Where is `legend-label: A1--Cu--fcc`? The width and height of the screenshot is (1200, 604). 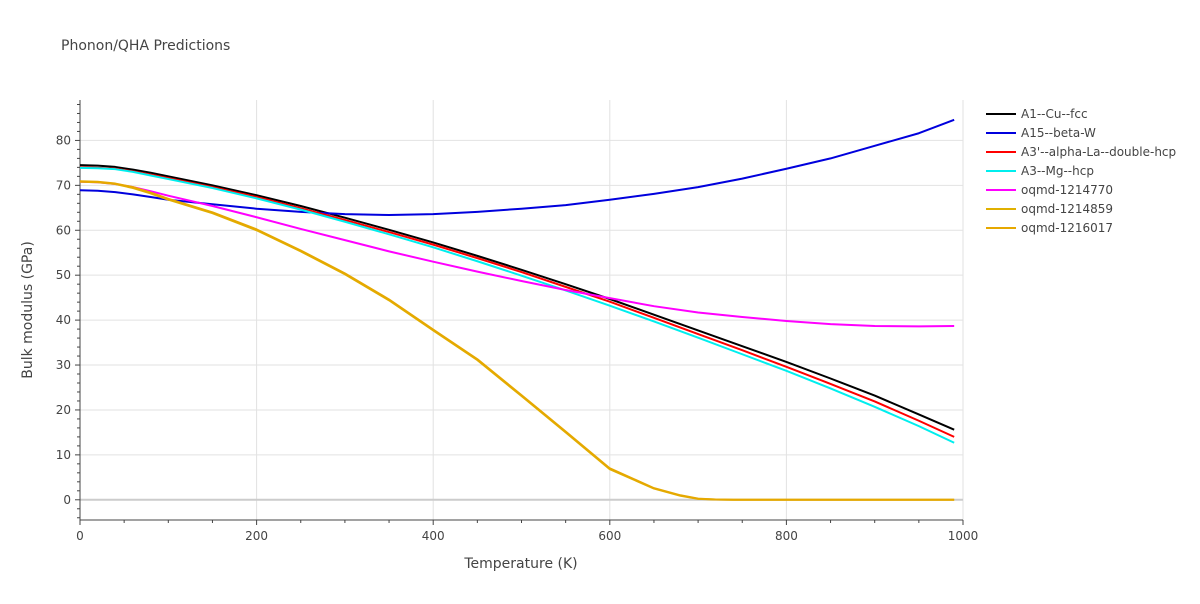
legend-label: A1--Cu--fcc is located at coordinates (1054, 114).